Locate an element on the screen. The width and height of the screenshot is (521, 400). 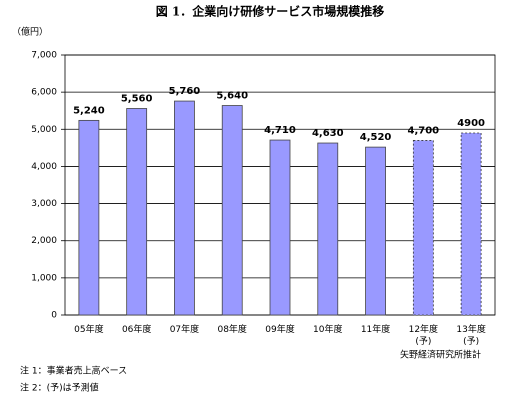
y-unit: （億円） is located at coordinates (30, 32).